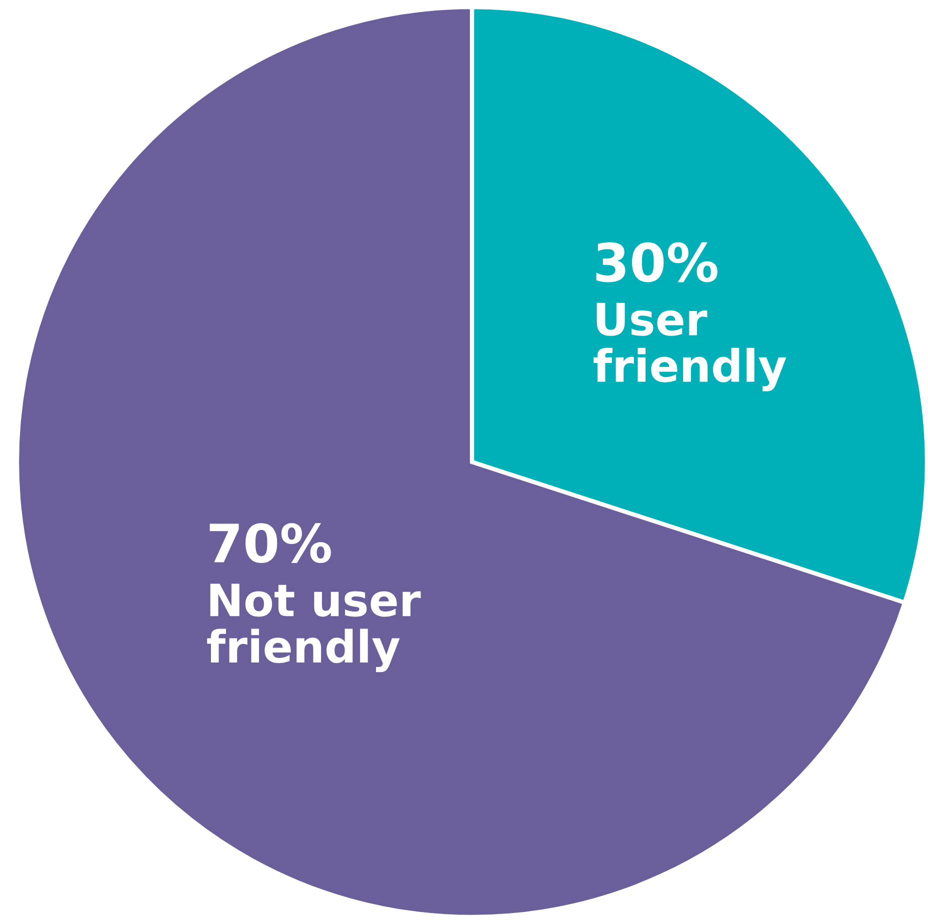 This screenshot has height=924, width=928. Describe the element at coordinates (690, 347) in the screenshot. I see `slice-label: User friendly` at that location.